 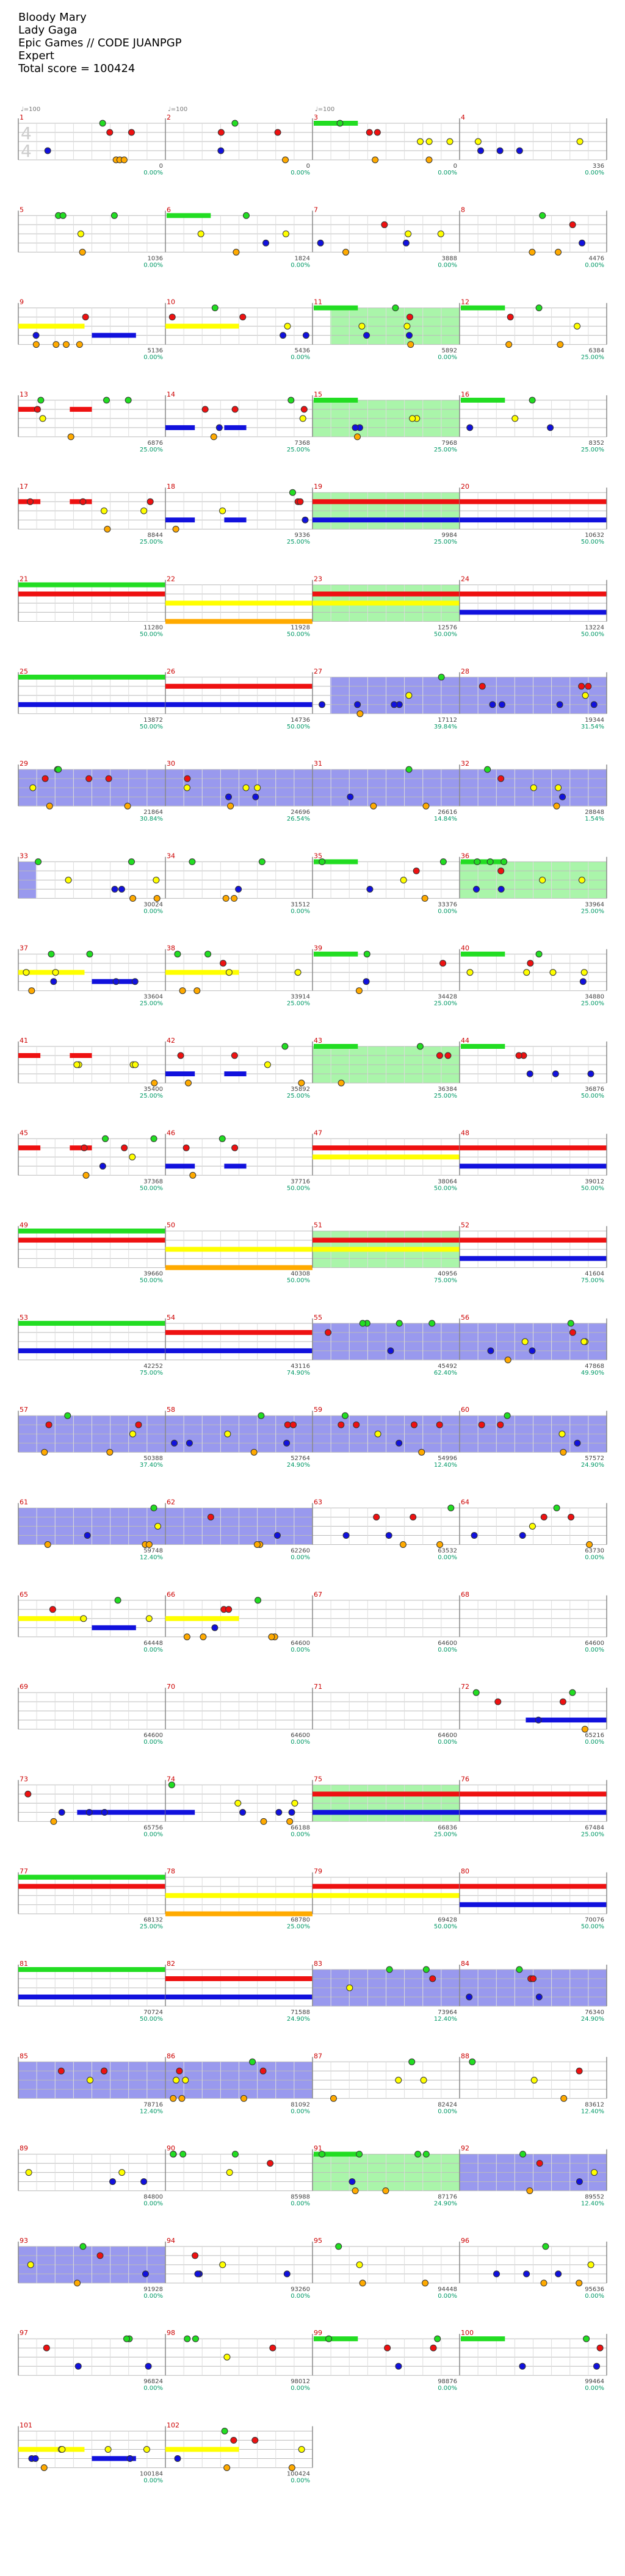 I want to click on measure-percent: 39.84%, so click(x=445, y=727).